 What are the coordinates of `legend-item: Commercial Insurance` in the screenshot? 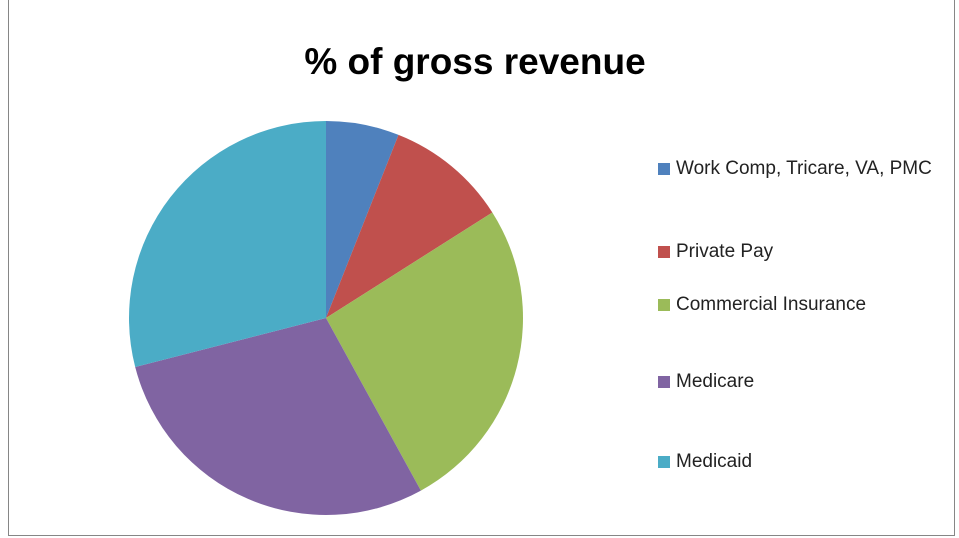 It's located at (808, 304).